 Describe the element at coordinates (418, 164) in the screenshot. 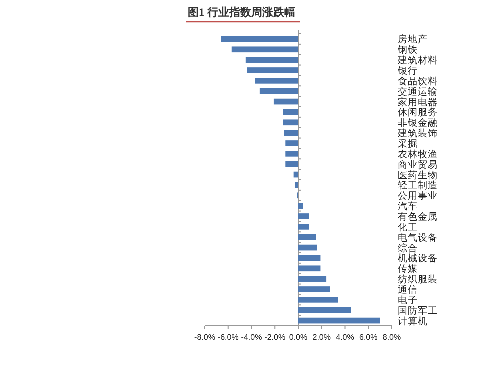

I see `y-tick-label: 商业贸易` at that location.